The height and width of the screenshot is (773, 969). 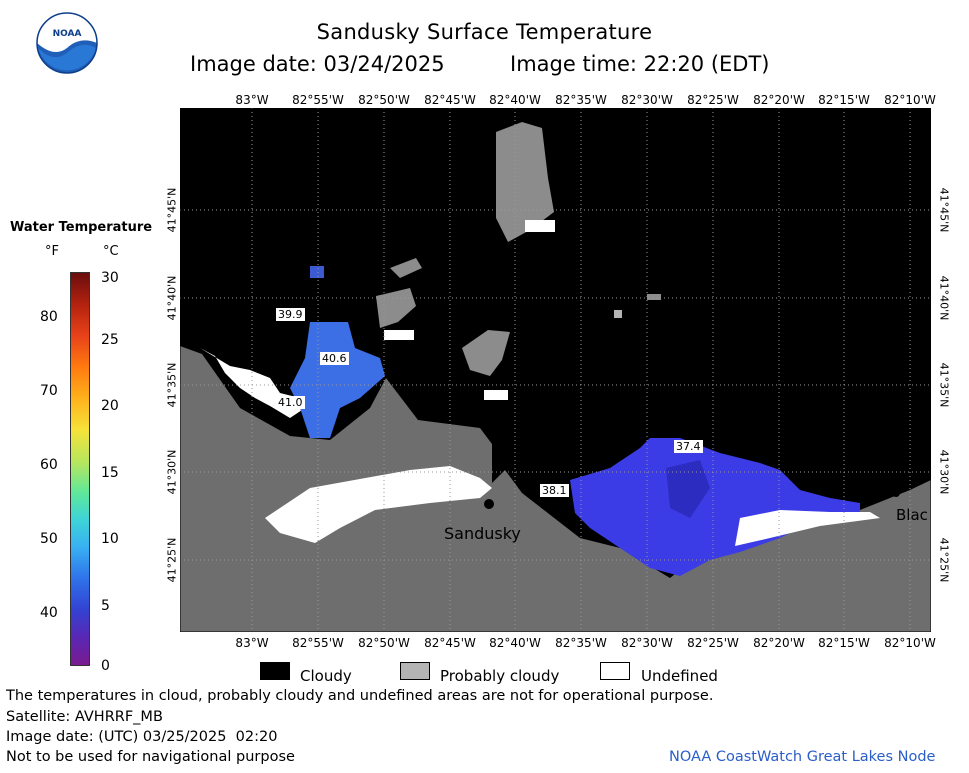 What do you see at coordinates (415, 671) in the screenshot?
I see `legend-probably-cloudy-swatch` at bounding box center [415, 671].